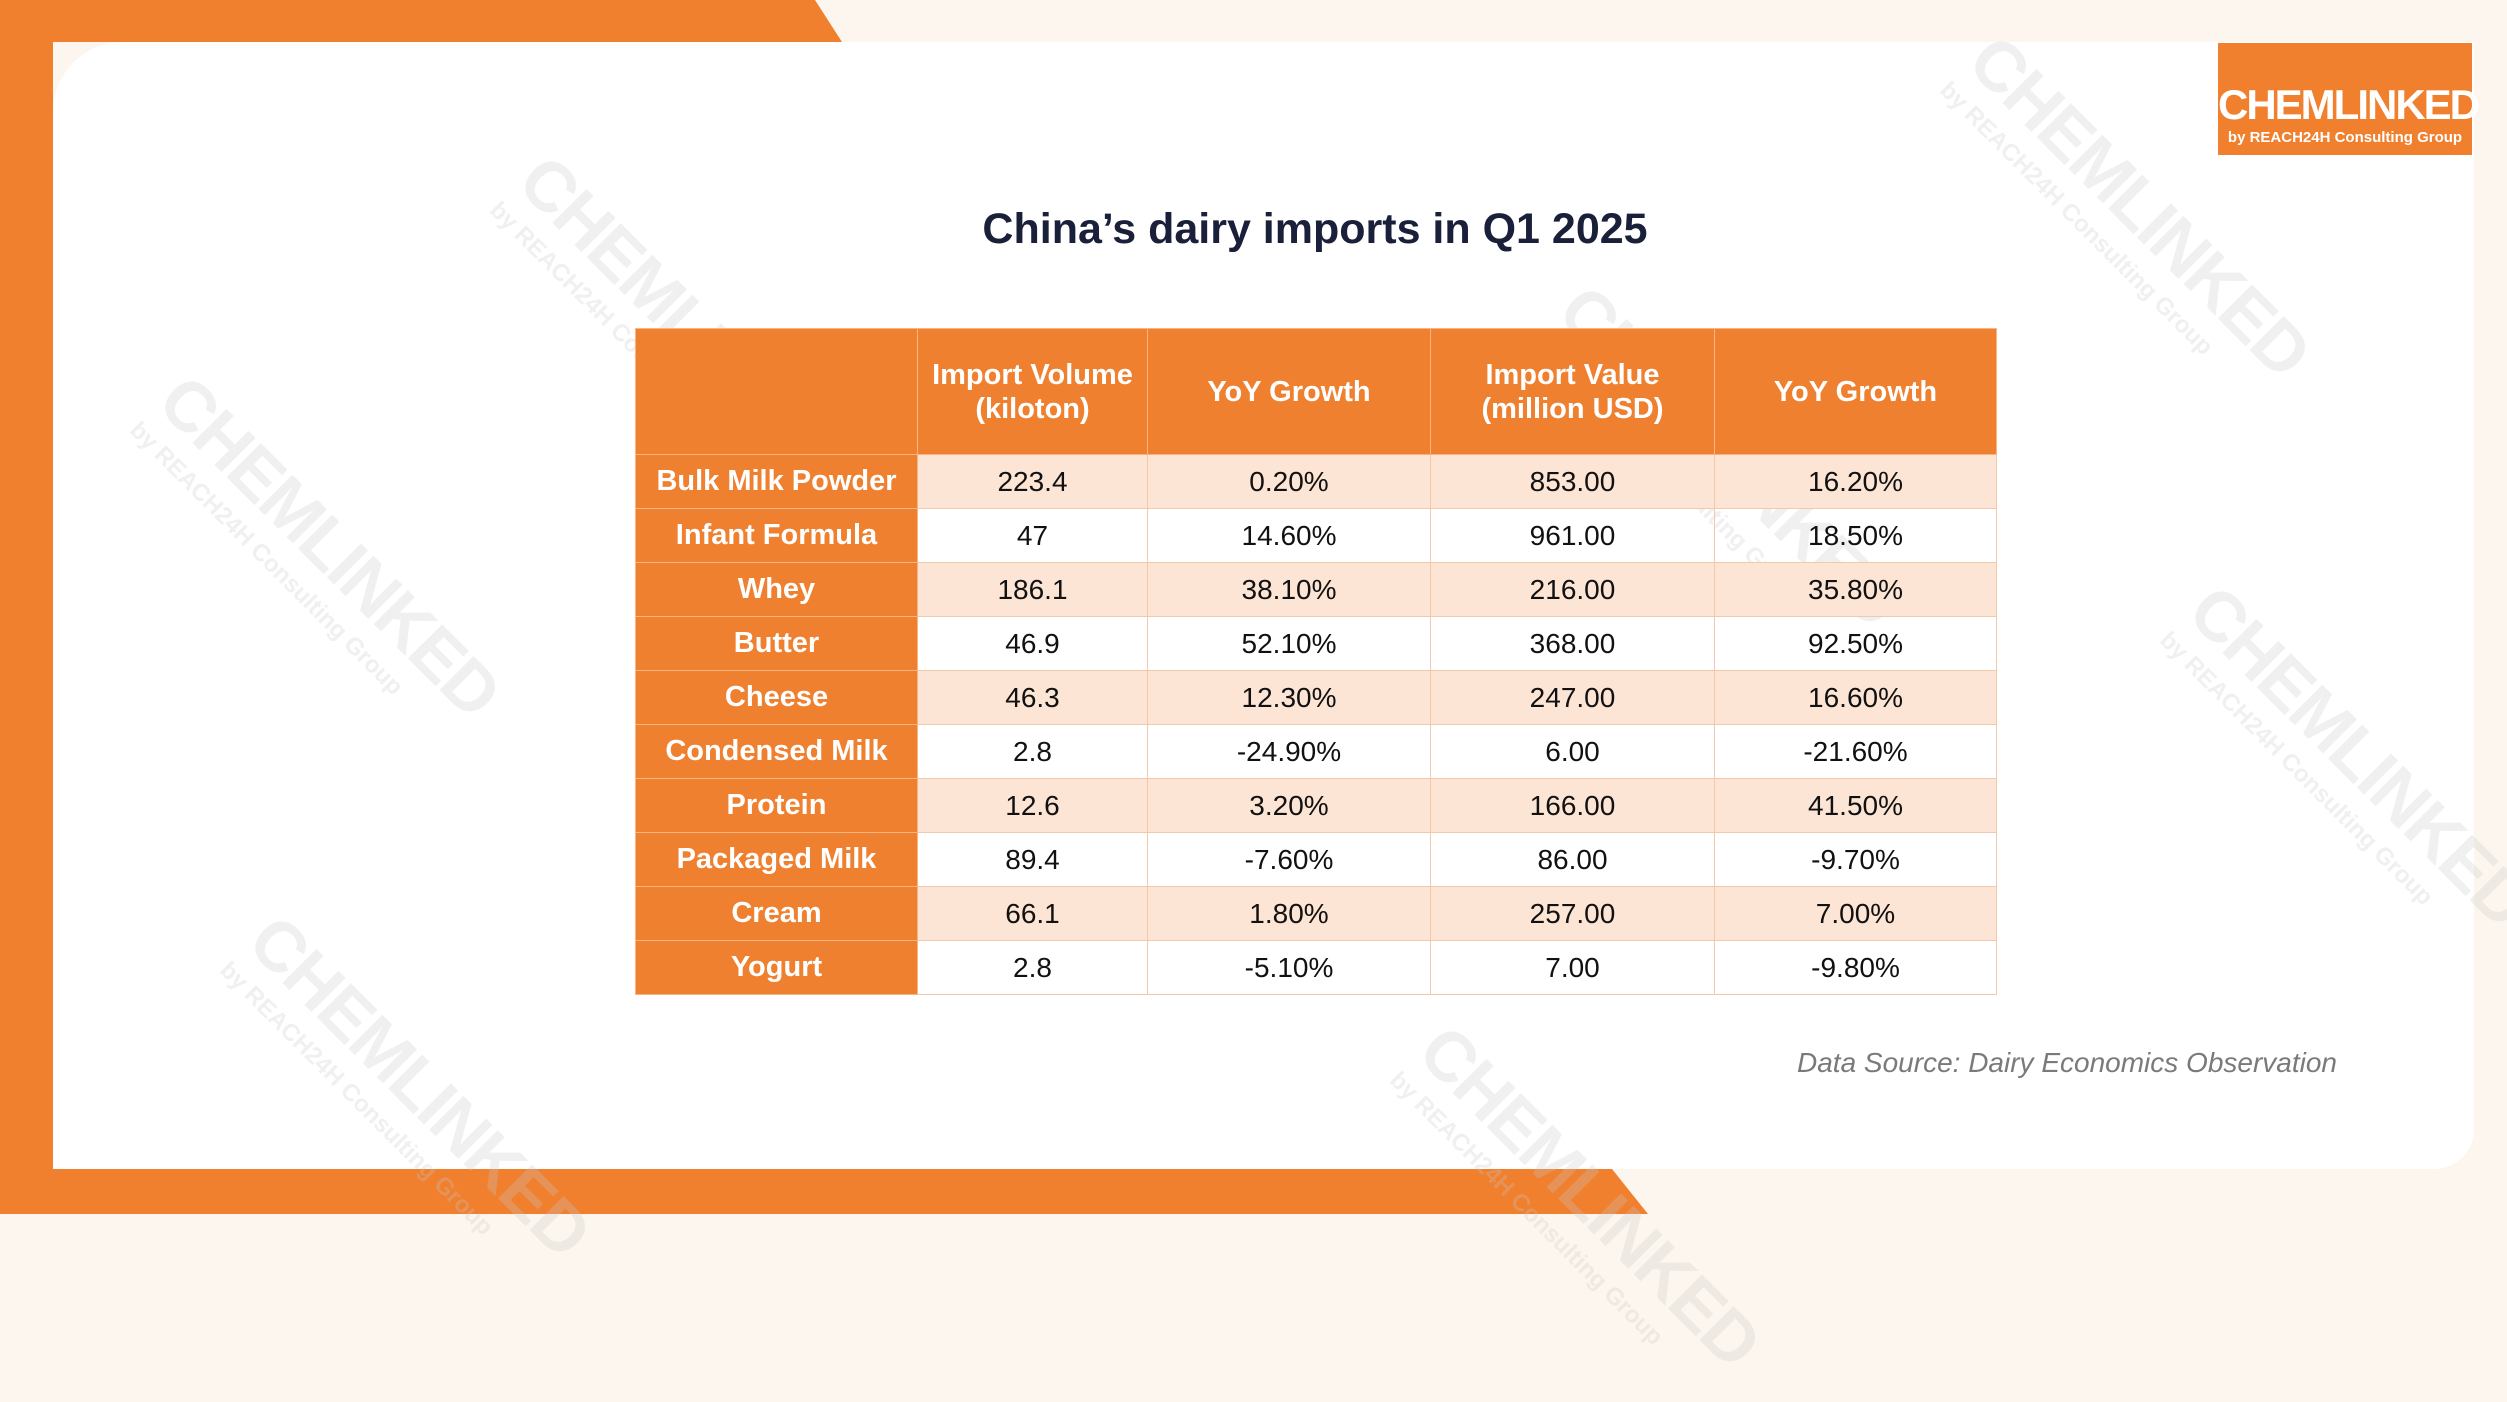 The image size is (2507, 1402). I want to click on logo: CHEMLINKED by REACH24H Consulting Group, so click(2349, 99).